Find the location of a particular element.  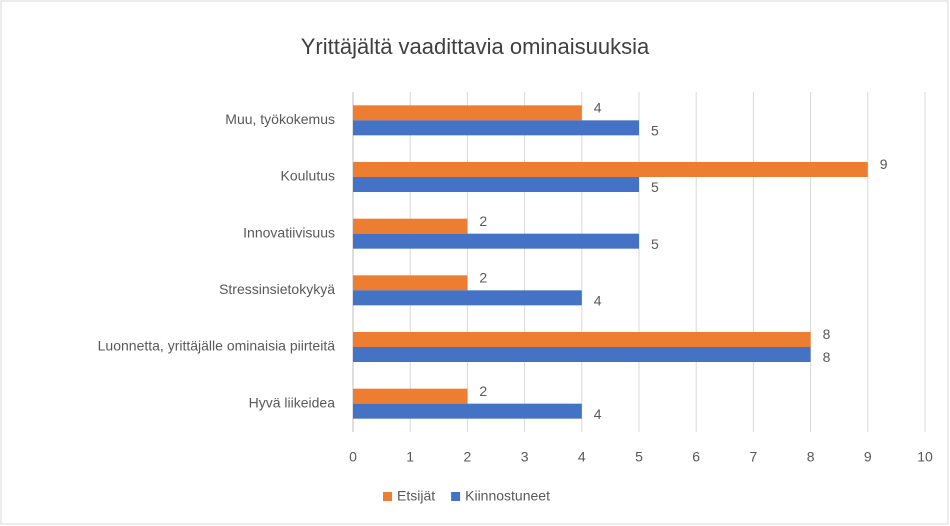

chart-title: Yrittäjältä vaadittavia ominaisuuksia is located at coordinates (475, 46).